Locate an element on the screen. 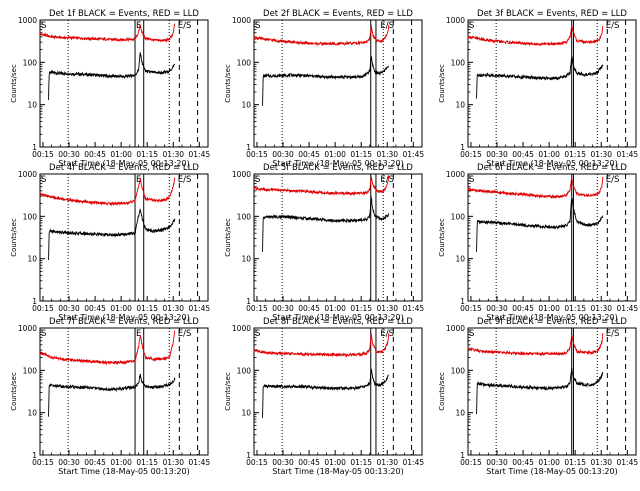 This screenshot has width=640, height=491. plot-title: Det 9f BLACK = Events, RED = LLD is located at coordinates (552, 322).